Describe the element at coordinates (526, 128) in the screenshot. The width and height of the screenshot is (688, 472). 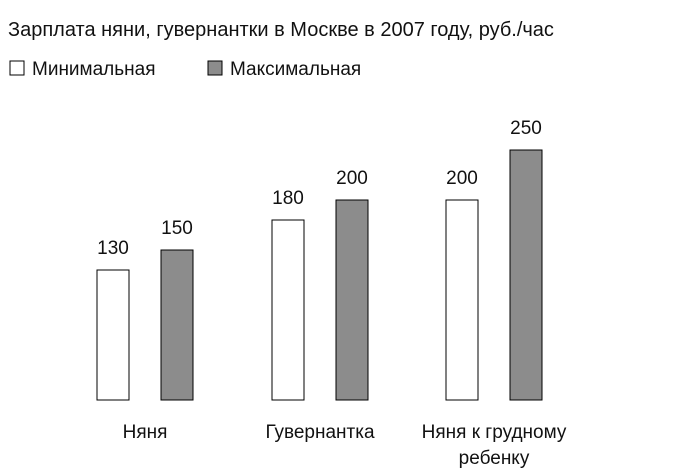
I see `value-label: 250` at that location.